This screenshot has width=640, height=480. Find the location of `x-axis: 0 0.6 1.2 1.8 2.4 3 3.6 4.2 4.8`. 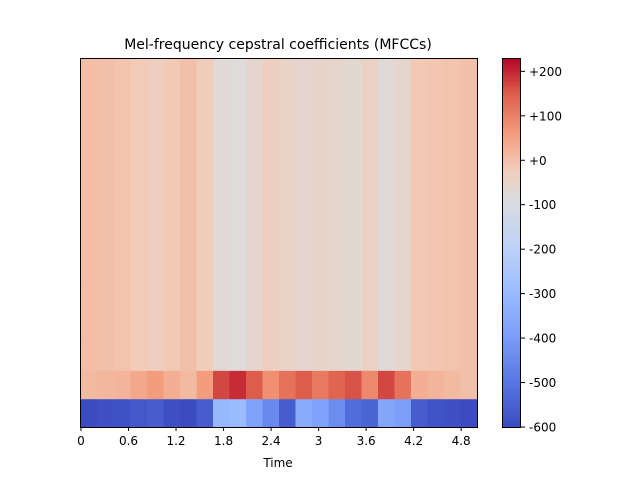

x-axis: 0 0.6 1.2 1.8 2.4 3 3.6 4.2 4.8 is located at coordinates (274, 437).